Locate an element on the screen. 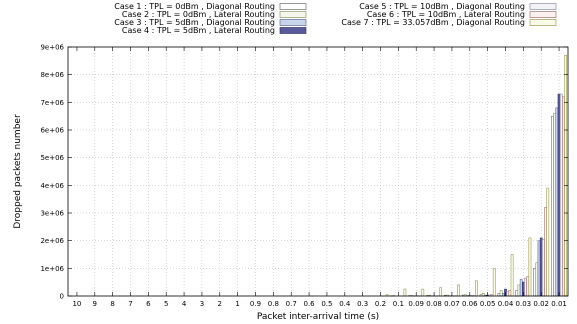  y-tick-label: 8e+06 is located at coordinates (52, 75).